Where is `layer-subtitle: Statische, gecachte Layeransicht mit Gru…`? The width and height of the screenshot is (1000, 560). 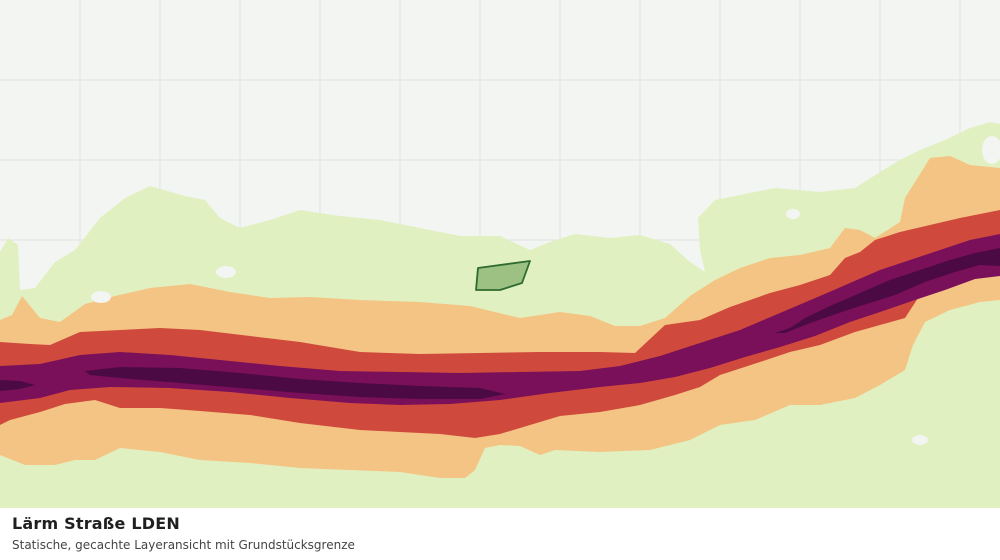 layer-subtitle: Statische, gecachte Layeransicht mit Gru… is located at coordinates (183, 545).